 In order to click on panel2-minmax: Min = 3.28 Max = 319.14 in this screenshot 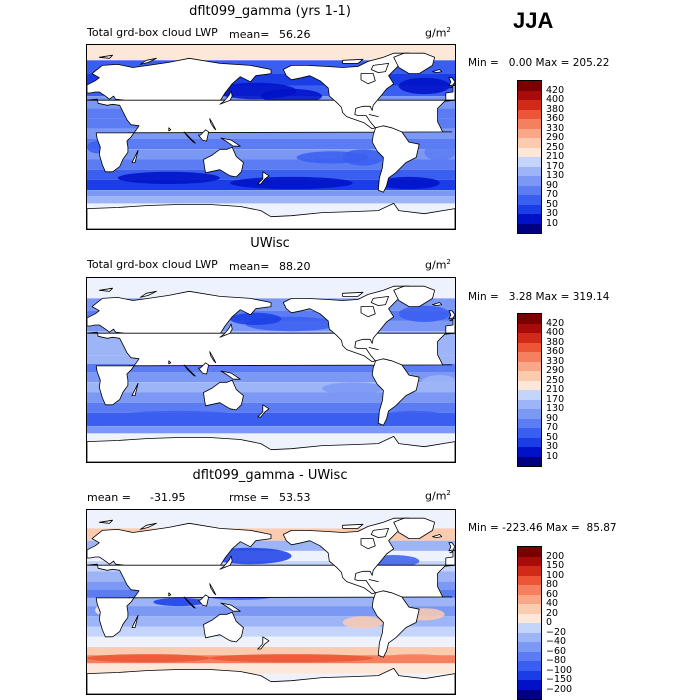, I will do `click(539, 297)`.